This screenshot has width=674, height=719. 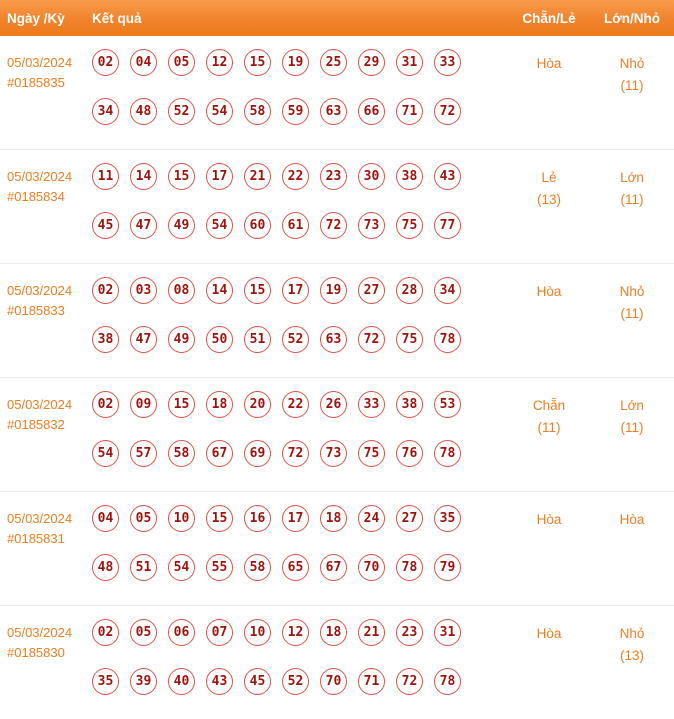 I want to click on number-ball: 77, so click(x=447, y=225).